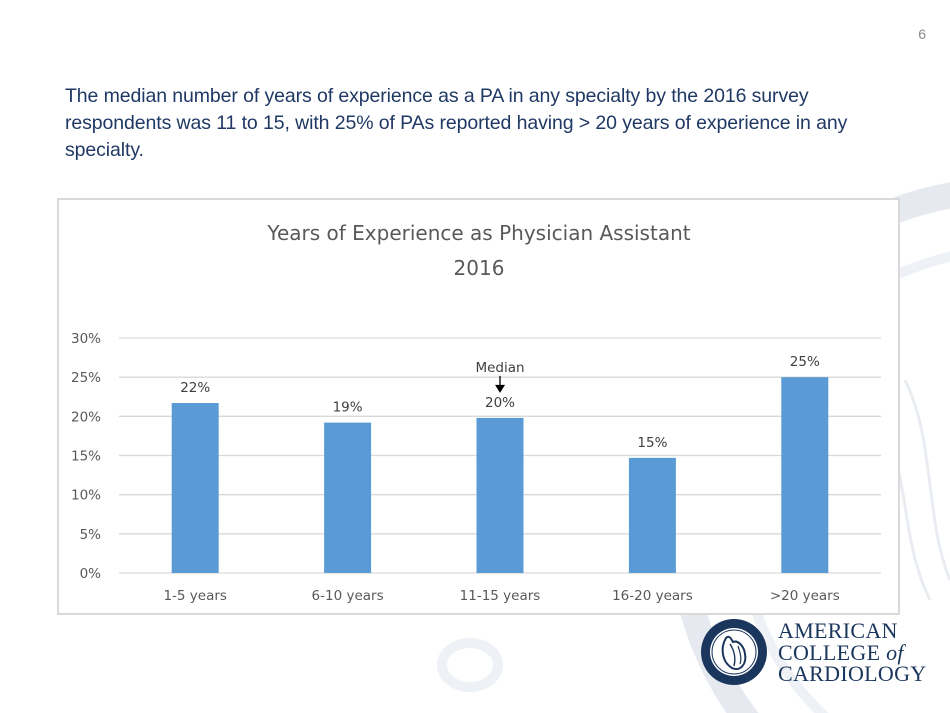 Image resolution: width=950 pixels, height=713 pixels. Describe the element at coordinates (652, 596) in the screenshot. I see `x-tick-label: 16-20 years` at that location.